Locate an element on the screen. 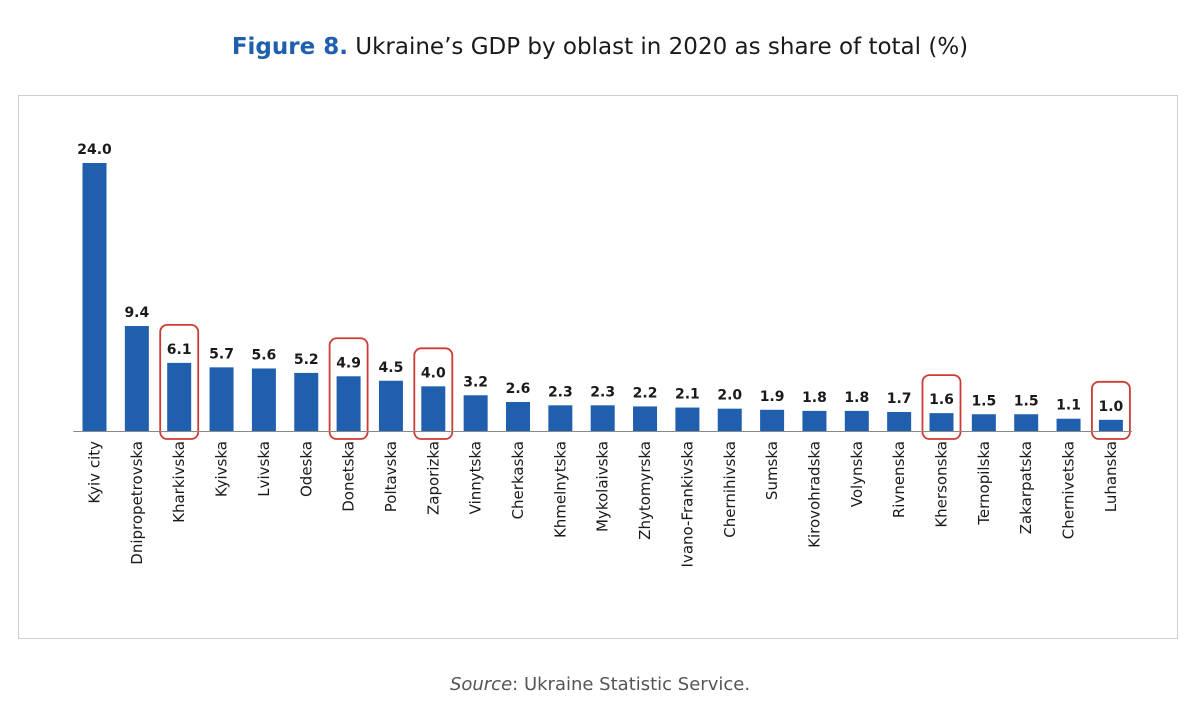 The image size is (1200, 728). tick-label: Ivano-Frankivska is located at coordinates (687, 504).